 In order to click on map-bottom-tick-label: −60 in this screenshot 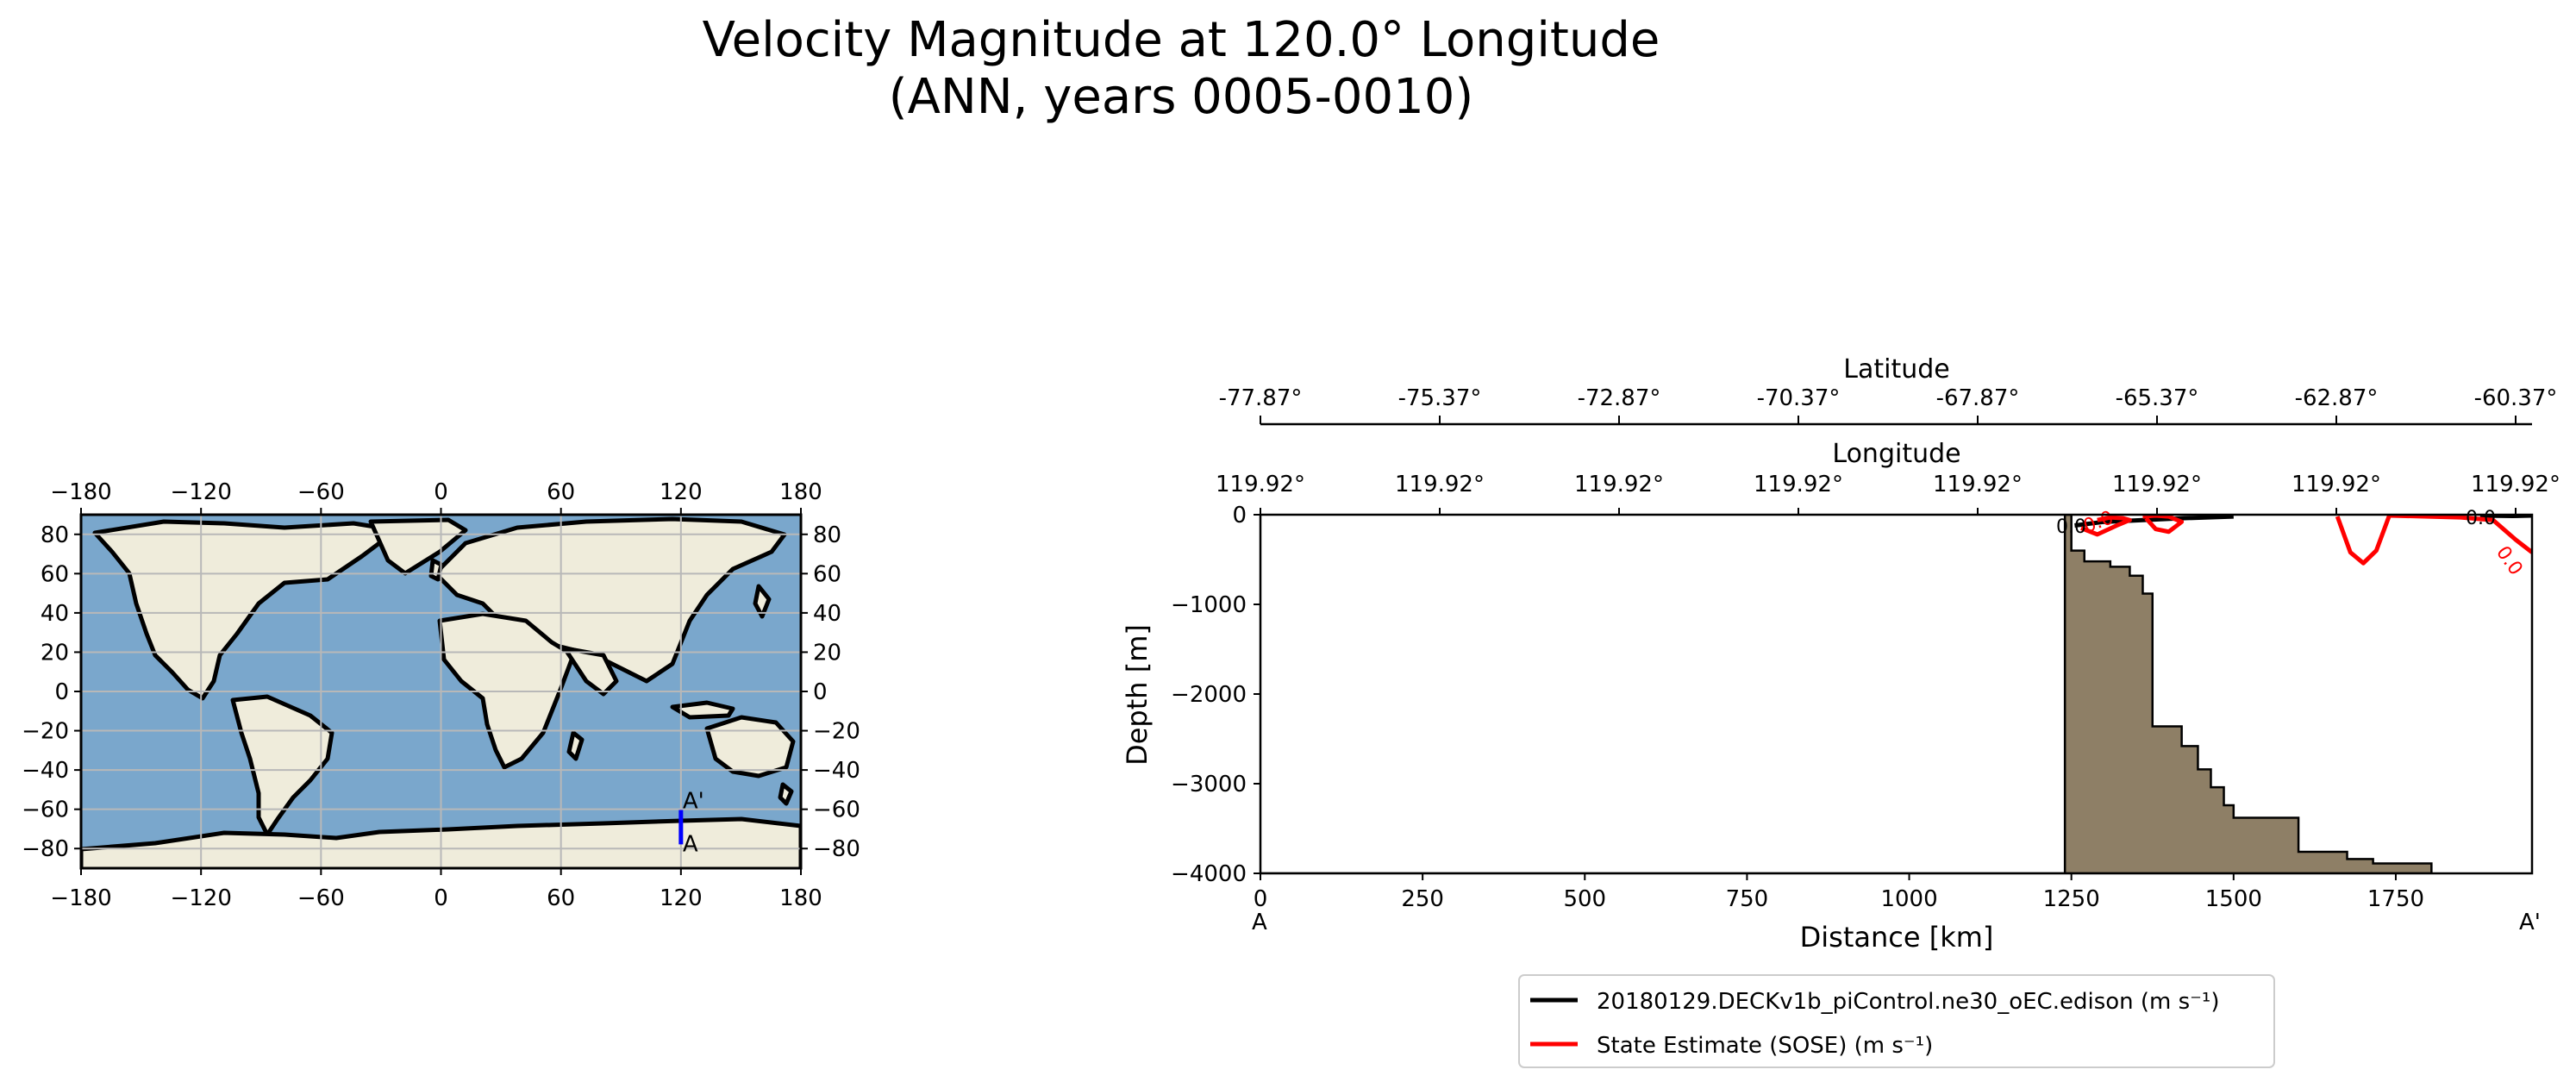, I will do `click(321, 898)`.